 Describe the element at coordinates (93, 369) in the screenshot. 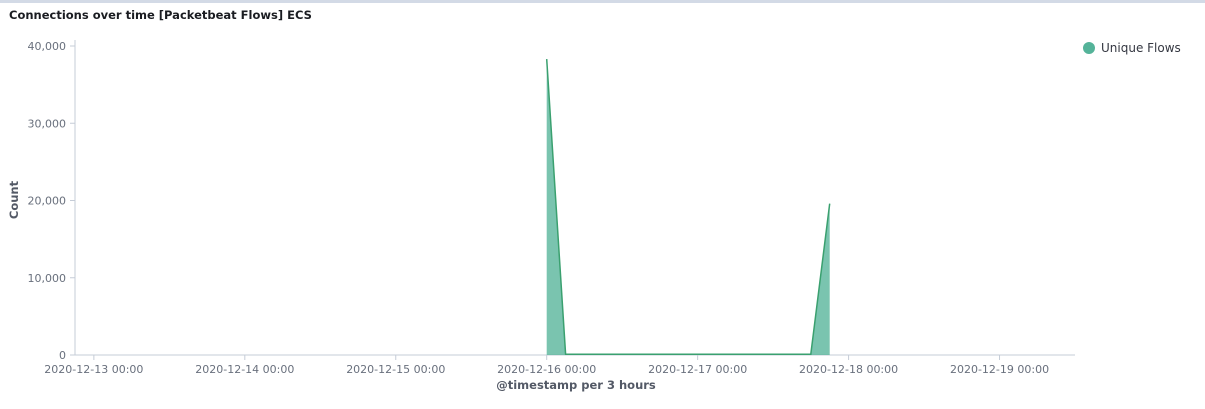

I see `x-tick-label: 2020-12-13 00:00` at that location.